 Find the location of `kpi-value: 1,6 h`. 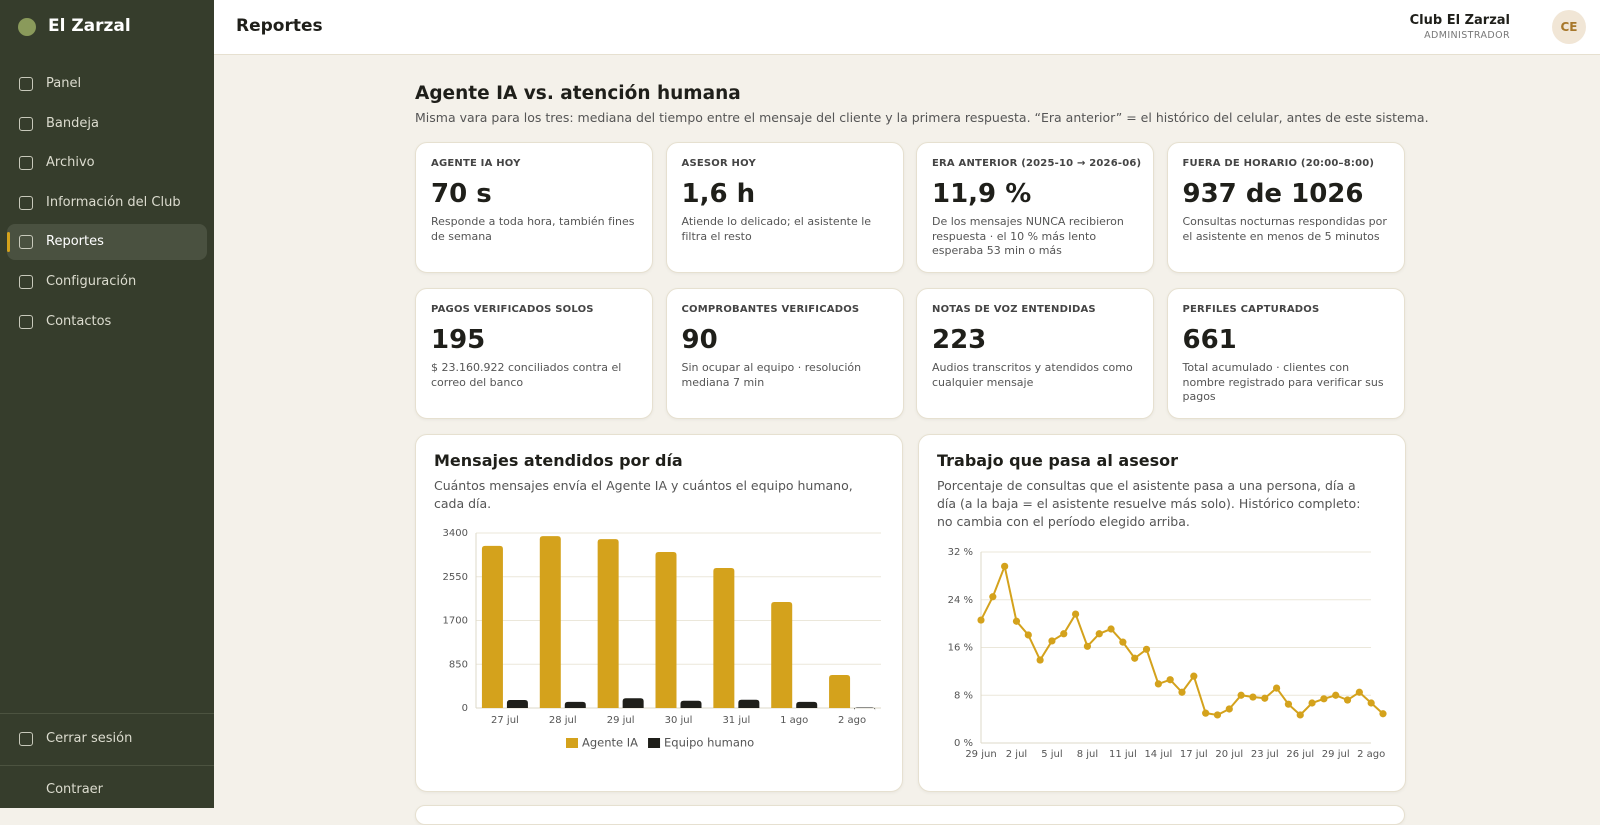

kpi-value: 1,6 h is located at coordinates (718, 194).